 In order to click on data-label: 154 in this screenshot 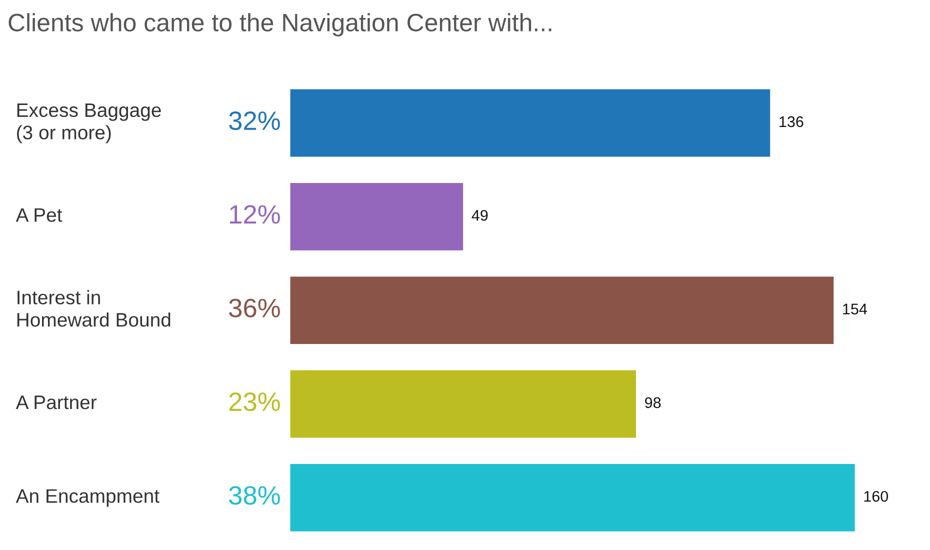, I will do `click(855, 309)`.